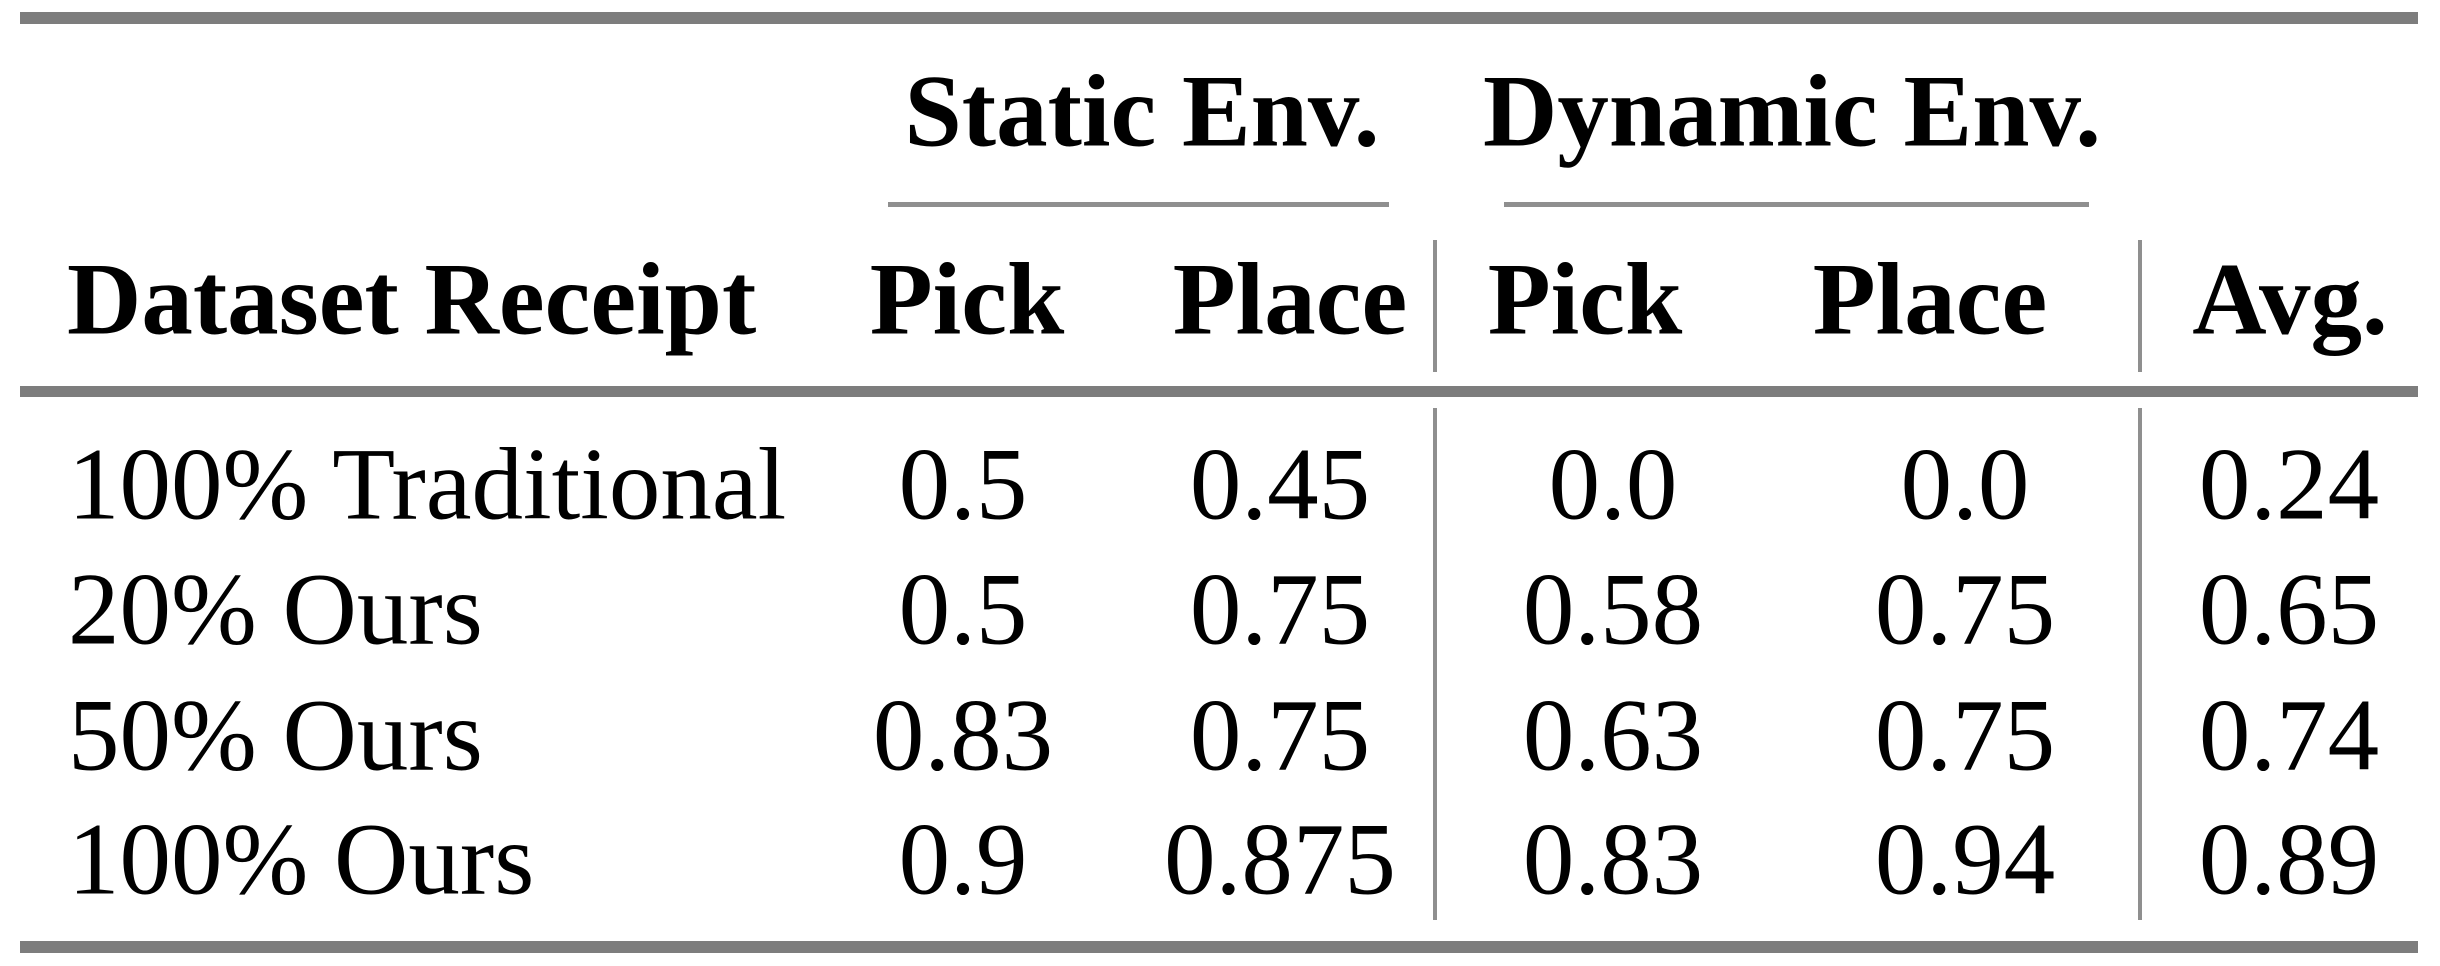 This screenshot has width=2440, height=966. Describe the element at coordinates (1930, 299) in the screenshot. I see `column-header-dynamic-place: Place` at that location.